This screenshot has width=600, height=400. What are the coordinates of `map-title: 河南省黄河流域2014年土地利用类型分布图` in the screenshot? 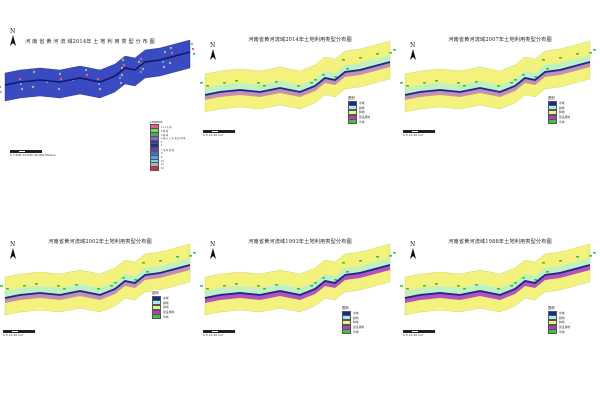 It's located at (300, 40).